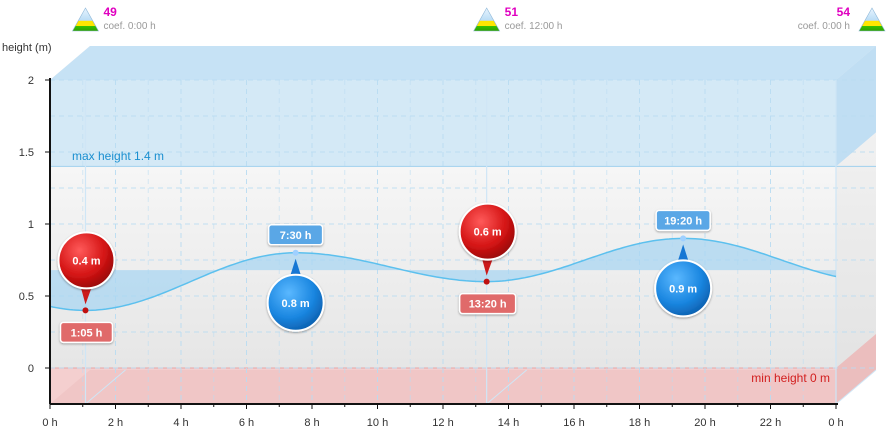  What do you see at coordinates (508, 423) in the screenshot?
I see `x-tick-label: 14 h` at bounding box center [508, 423].